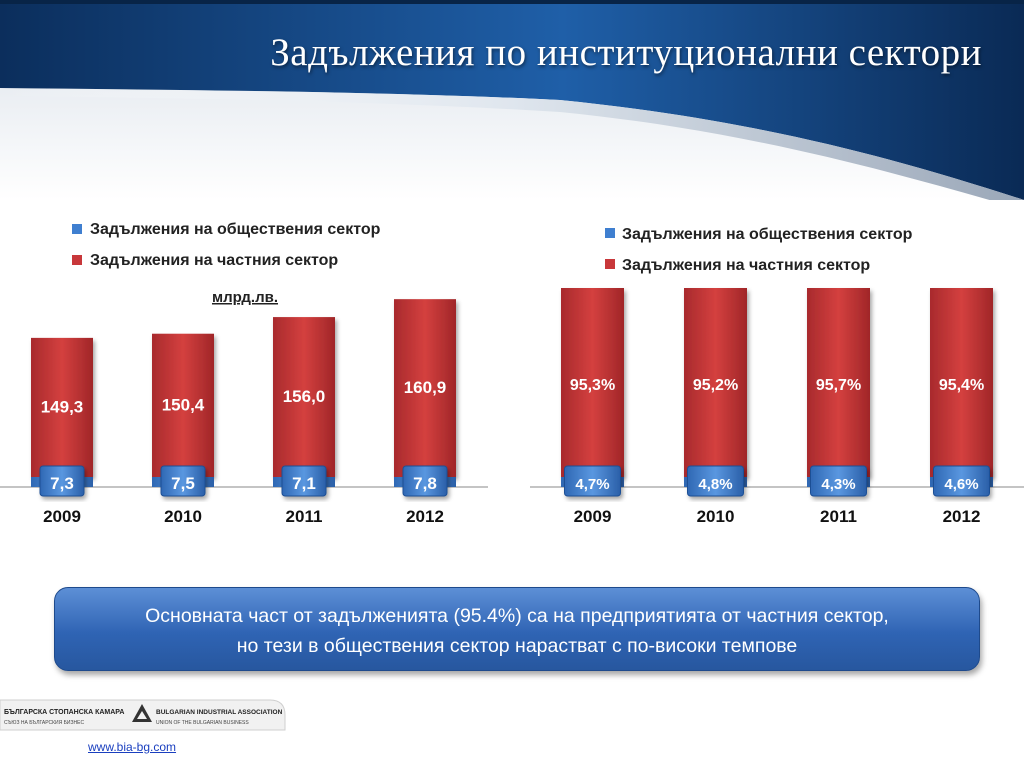  Describe the element at coordinates (202, 723) in the screenshot. I see `org-subtitle-en: UNION OF THE BULGARIAN BUSINESS` at that location.